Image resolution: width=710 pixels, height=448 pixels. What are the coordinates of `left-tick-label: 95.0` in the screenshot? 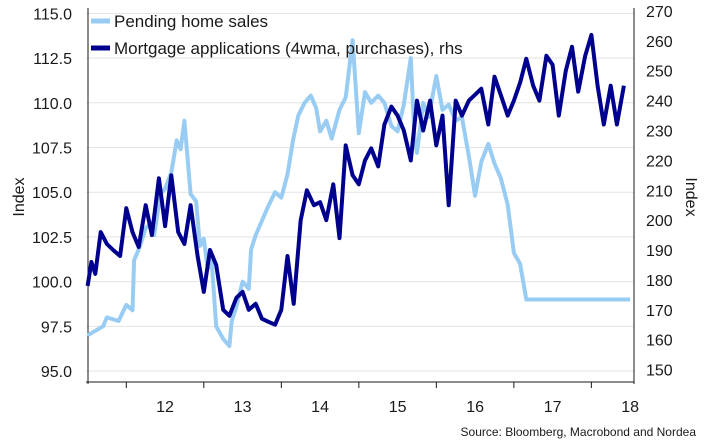 It's located at (56, 372).